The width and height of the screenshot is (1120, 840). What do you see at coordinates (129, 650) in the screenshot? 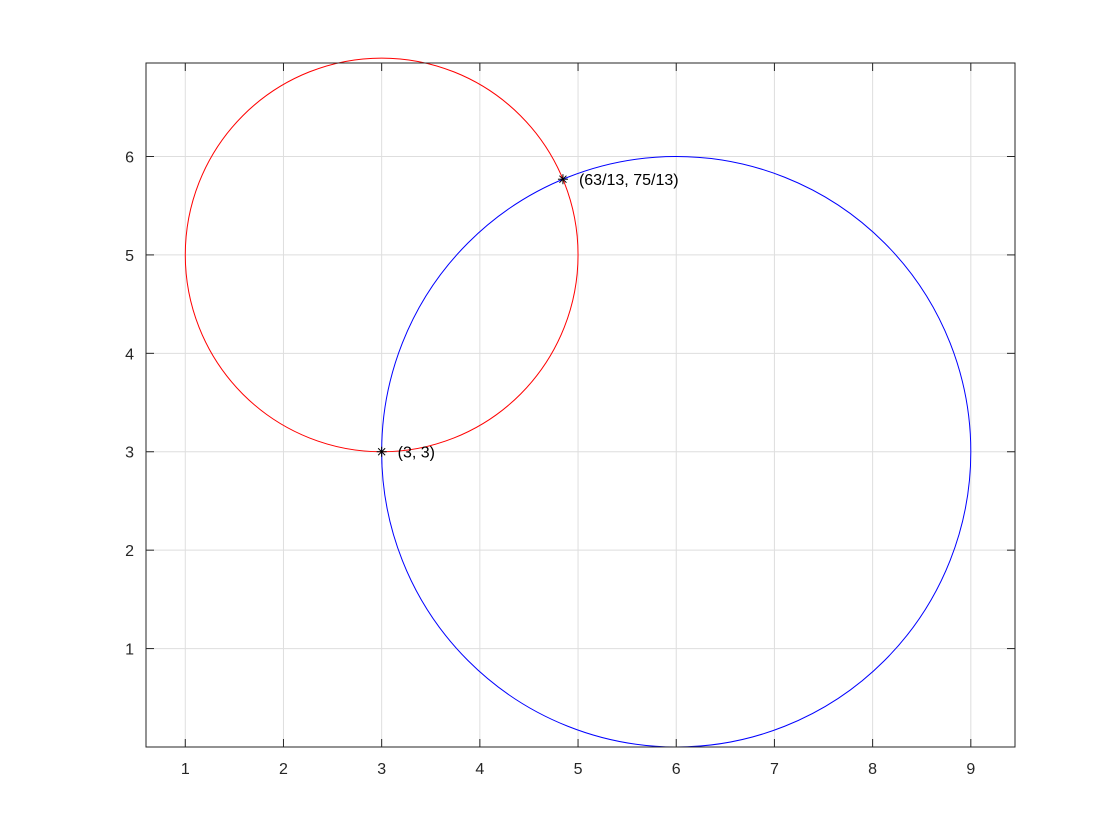
I see `y-tick-label: 1` at bounding box center [129, 650].